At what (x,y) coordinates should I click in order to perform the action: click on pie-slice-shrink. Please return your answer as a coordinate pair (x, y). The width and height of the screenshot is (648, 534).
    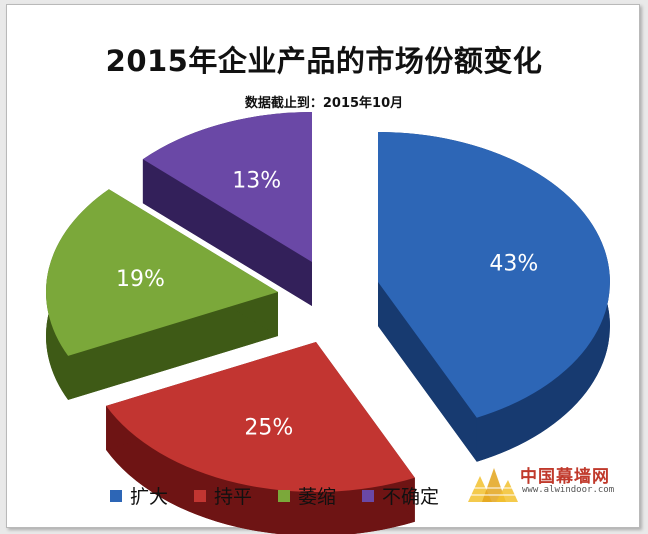
    Looking at the image, I should click on (161, 272).